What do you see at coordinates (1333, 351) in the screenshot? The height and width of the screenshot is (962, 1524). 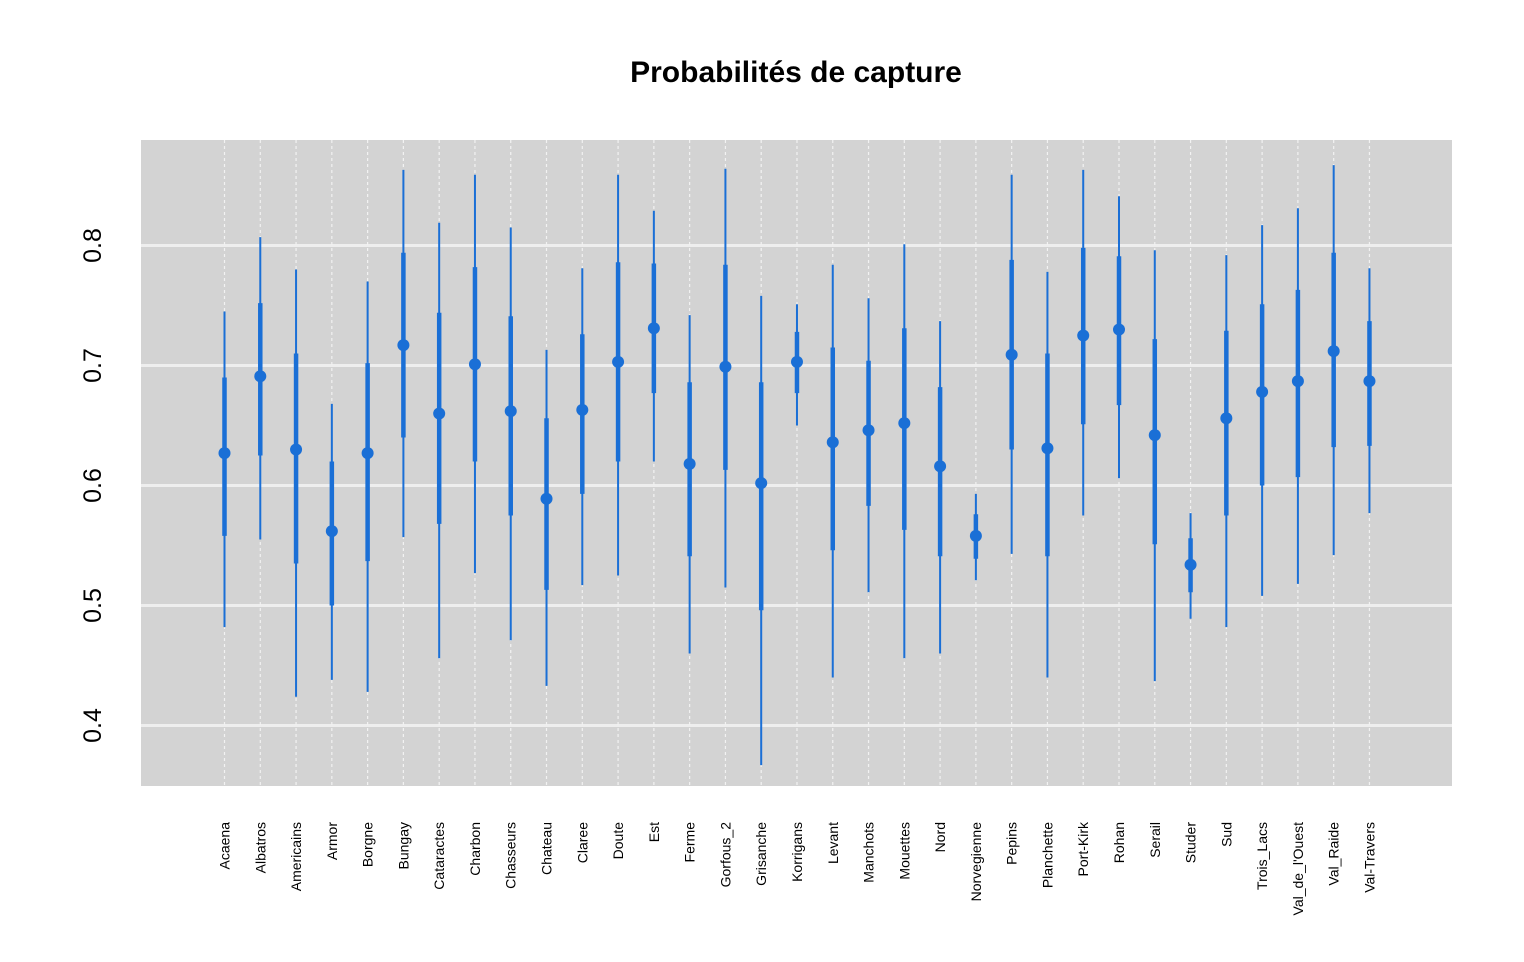 I see `estimate-point-Val_Raide` at bounding box center [1333, 351].